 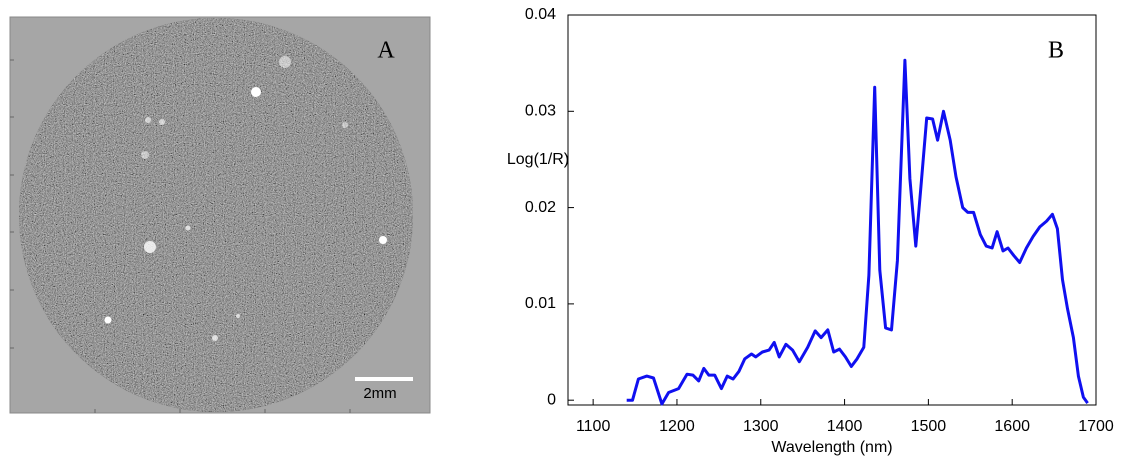 What do you see at coordinates (761, 426) in the screenshot?
I see `x-tick-label: 1300` at bounding box center [761, 426].